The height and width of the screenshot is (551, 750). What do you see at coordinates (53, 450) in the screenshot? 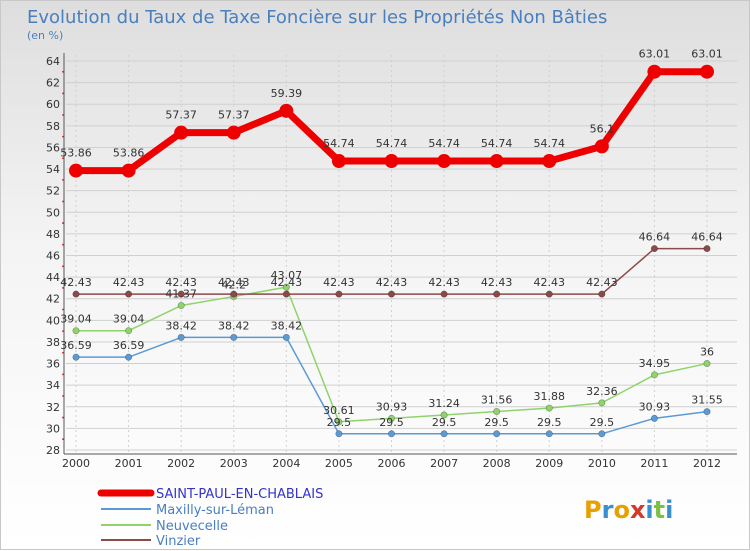
I see `y-tick-label: 28` at bounding box center [53, 450].